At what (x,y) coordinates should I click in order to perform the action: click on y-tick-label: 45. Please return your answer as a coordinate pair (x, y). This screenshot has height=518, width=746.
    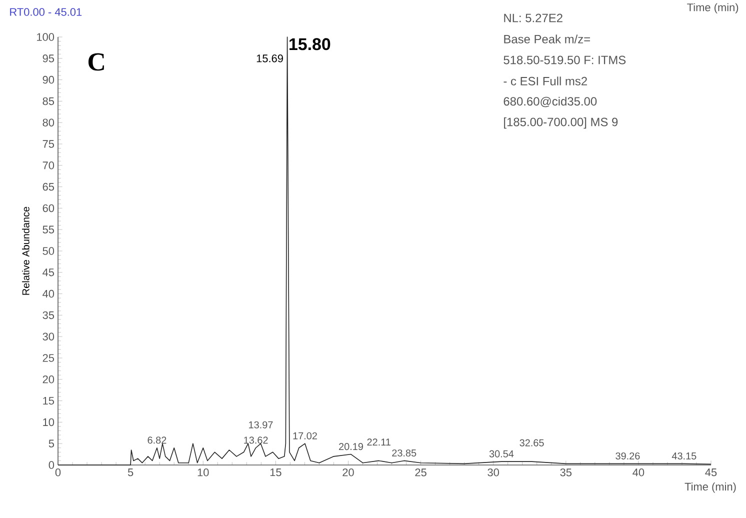
    Looking at the image, I should click on (48, 272).